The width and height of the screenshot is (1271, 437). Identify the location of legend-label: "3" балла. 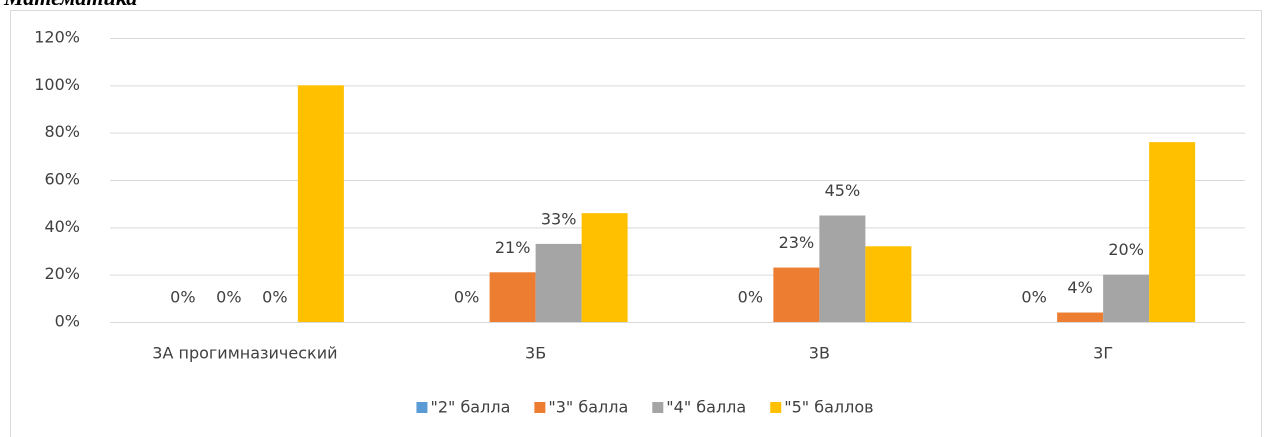
(588, 407).